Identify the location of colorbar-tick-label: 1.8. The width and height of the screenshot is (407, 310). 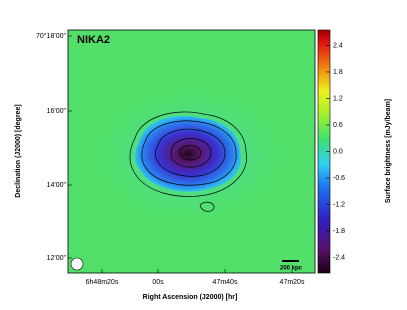
(338, 72).